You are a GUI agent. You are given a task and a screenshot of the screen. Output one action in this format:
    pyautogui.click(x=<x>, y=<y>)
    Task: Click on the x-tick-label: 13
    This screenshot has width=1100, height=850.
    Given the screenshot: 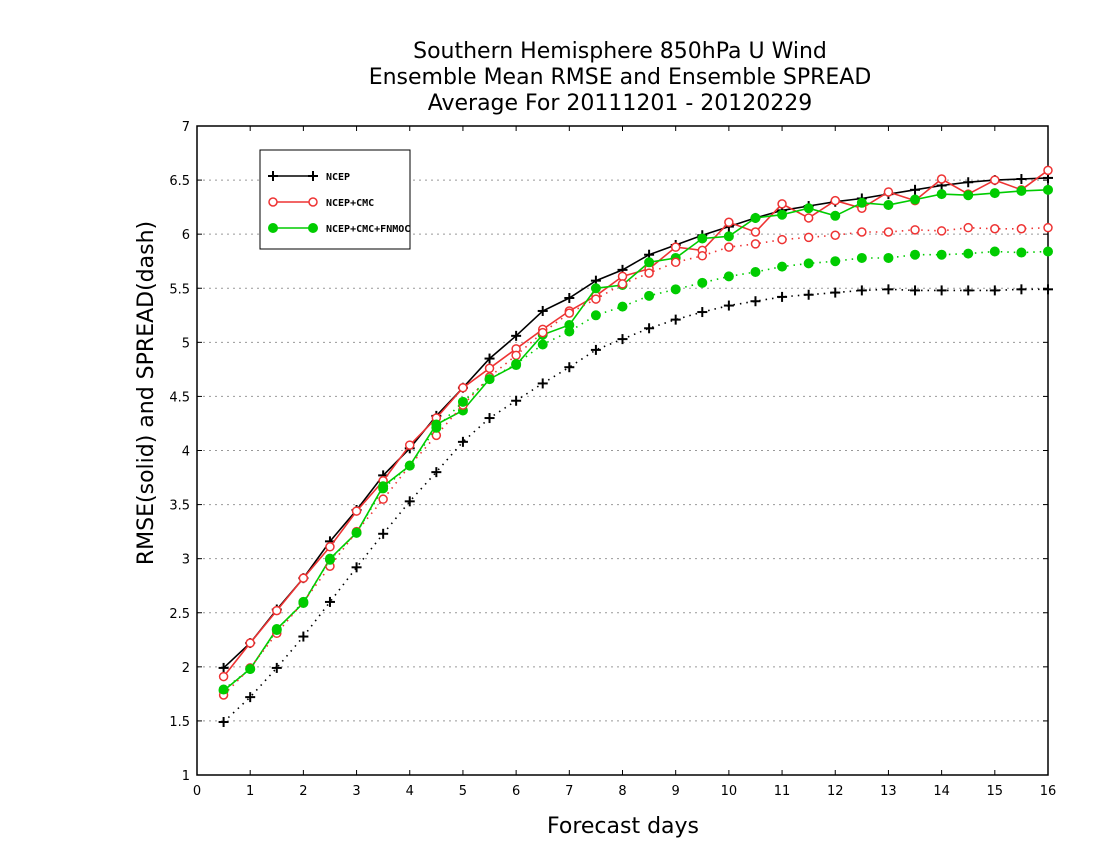 What is the action you would take?
    pyautogui.click(x=888, y=791)
    